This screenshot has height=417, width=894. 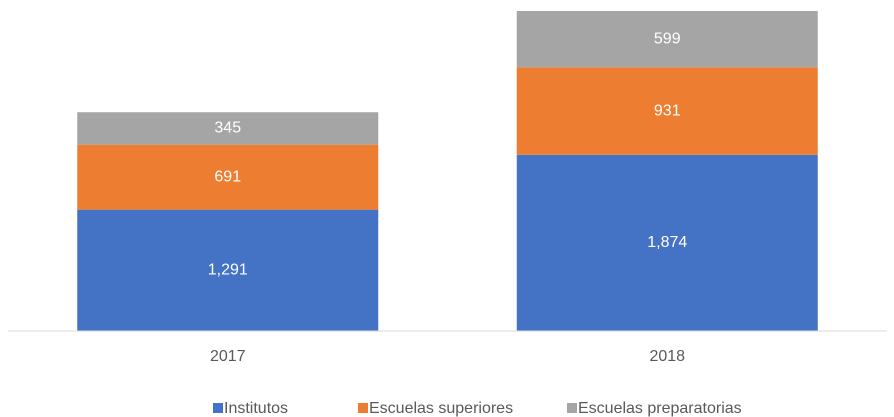 I want to click on legend-label: Institutos, so click(x=256, y=408).